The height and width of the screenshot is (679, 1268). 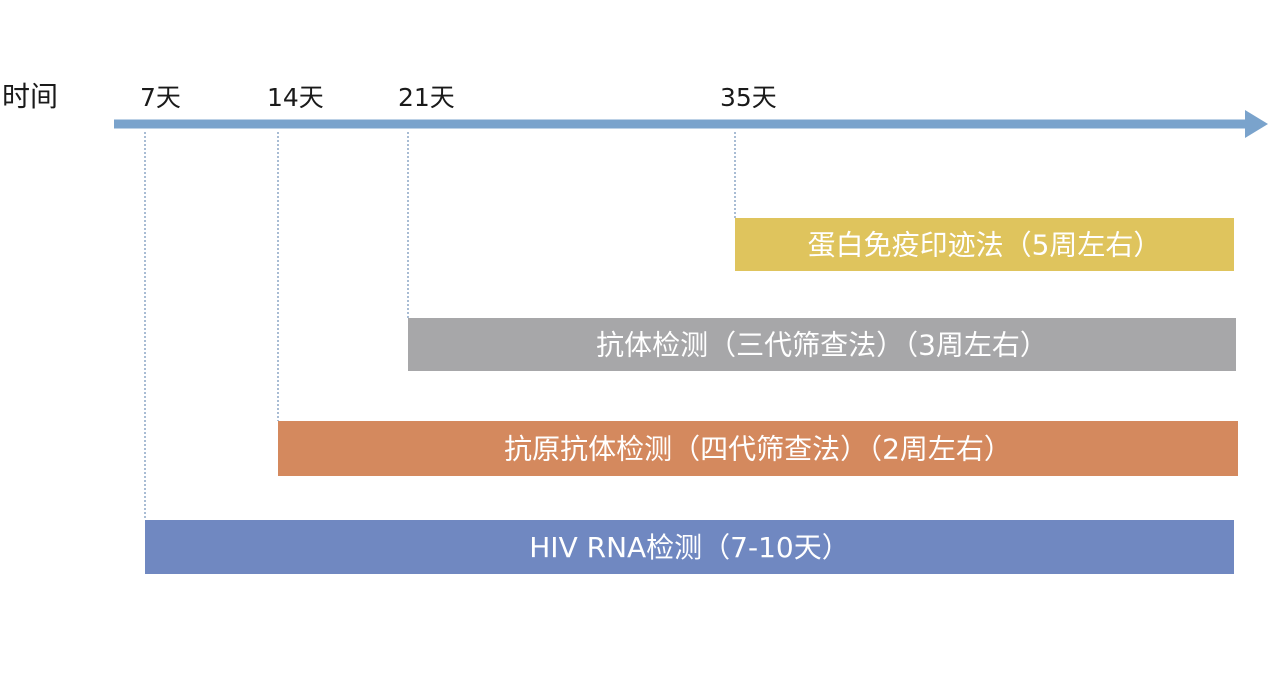 I want to click on detection-bar-label-1: 抗体检测（三代筛查法）（3周左右）, so click(x=822, y=345).